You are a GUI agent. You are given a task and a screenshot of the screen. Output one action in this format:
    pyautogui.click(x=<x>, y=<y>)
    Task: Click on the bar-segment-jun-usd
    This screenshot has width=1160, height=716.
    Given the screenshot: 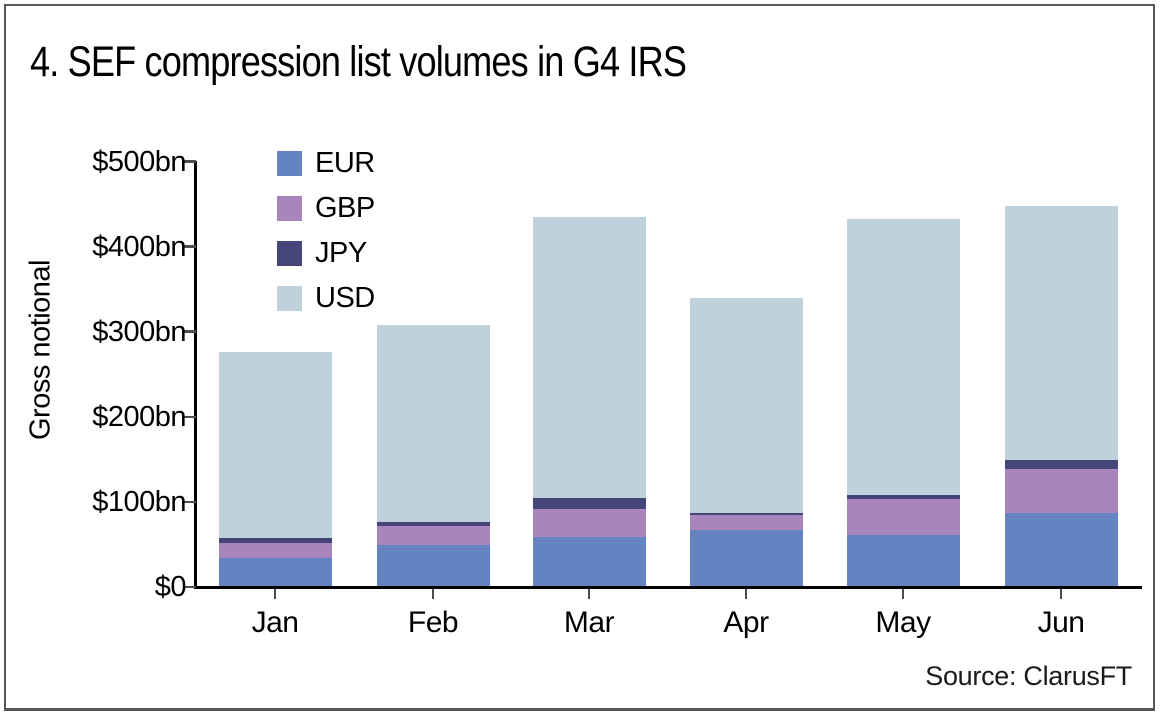 What is the action you would take?
    pyautogui.click(x=1061, y=333)
    